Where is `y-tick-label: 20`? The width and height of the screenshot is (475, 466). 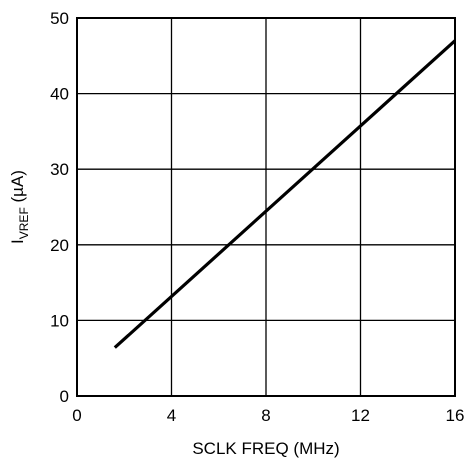
y-tick-label: 20 is located at coordinates (59, 245).